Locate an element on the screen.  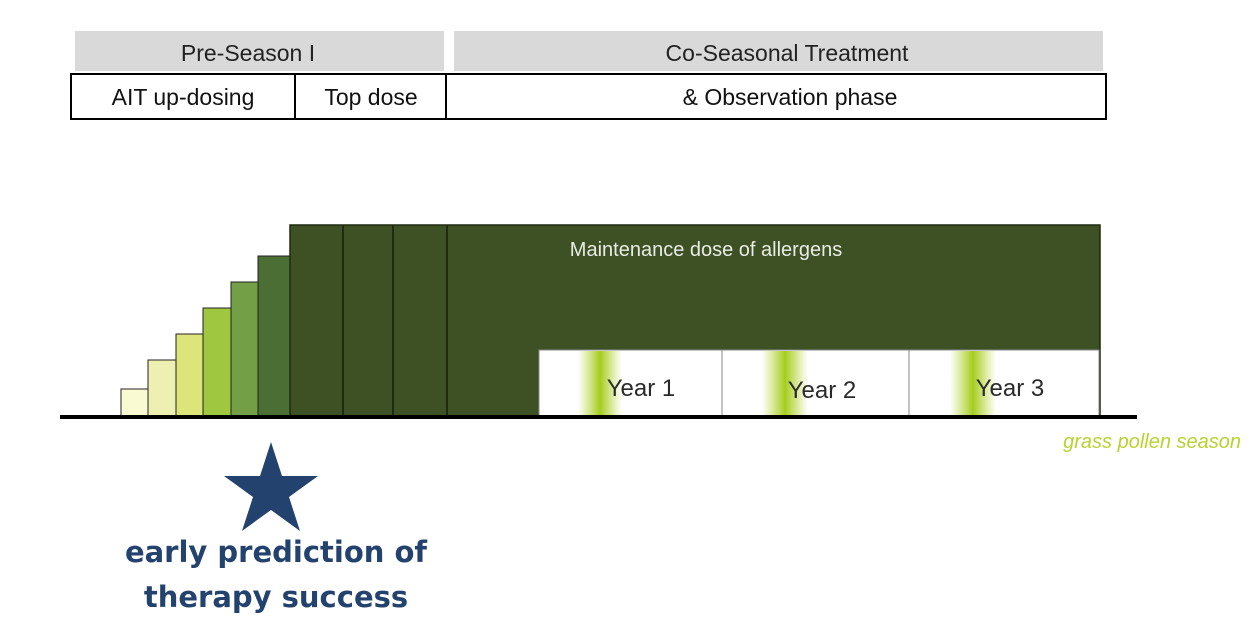
up-dosing-label: AIT up-dosing is located at coordinates (183, 97).